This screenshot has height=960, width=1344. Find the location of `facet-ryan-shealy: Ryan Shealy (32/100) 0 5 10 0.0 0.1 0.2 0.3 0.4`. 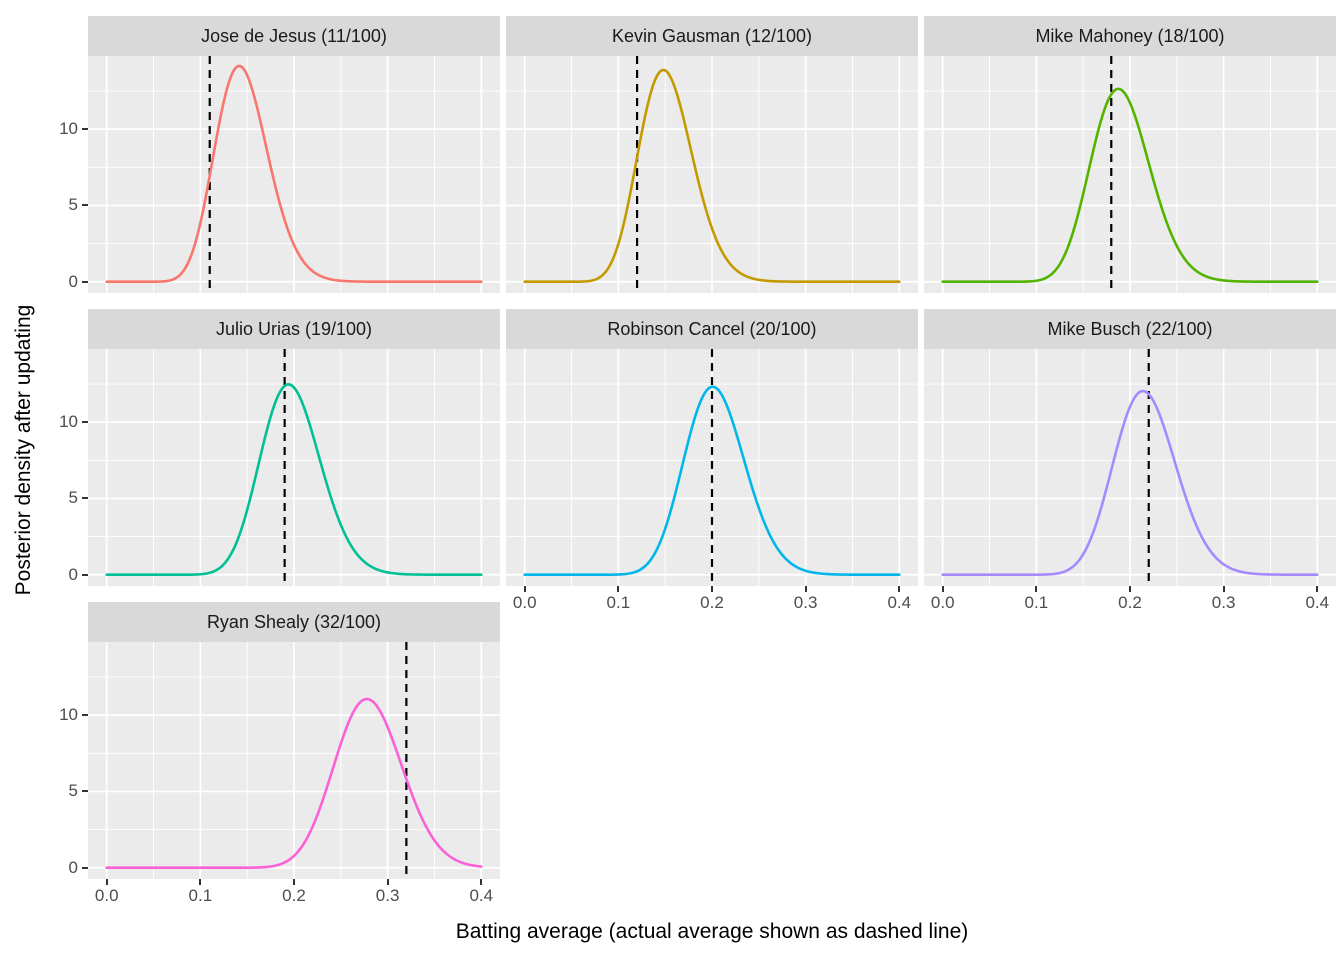

facet-ryan-shealy: Ryan Shealy (32/100) 0 5 10 0.0 0.1 0.2 0.3 0.4 is located at coordinates (279, 753).